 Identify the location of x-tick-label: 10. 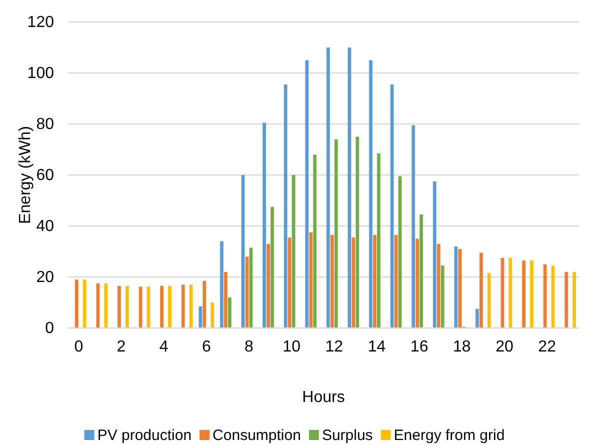
(291, 347).